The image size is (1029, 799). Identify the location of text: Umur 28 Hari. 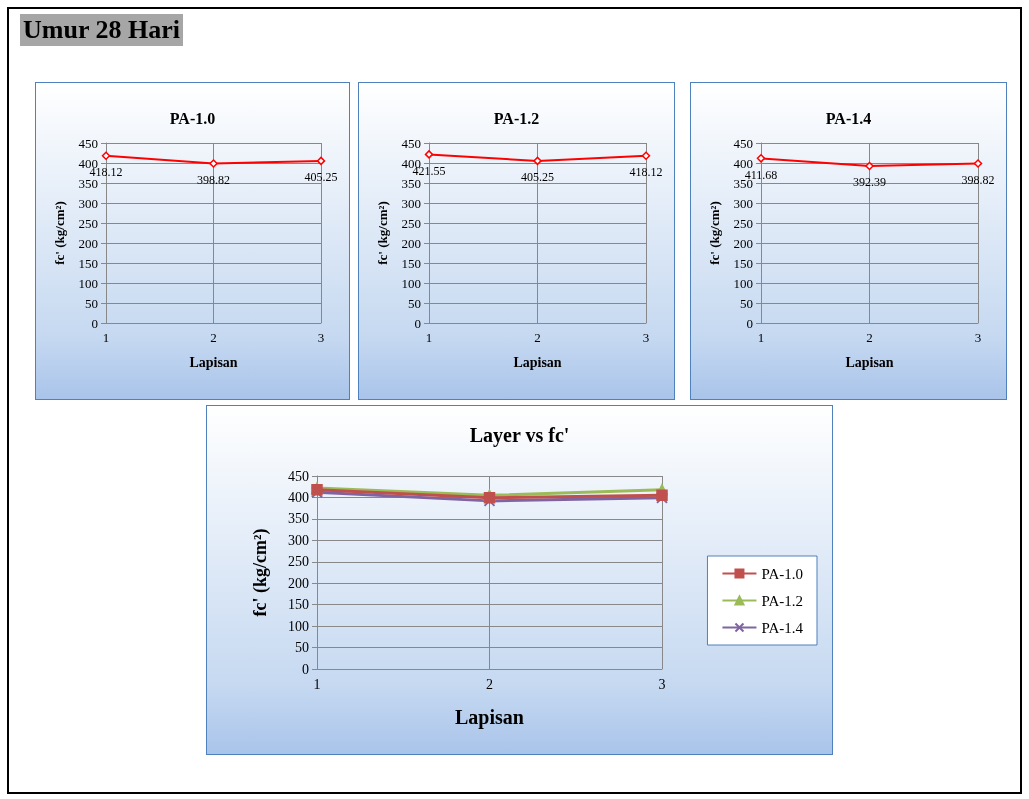
(101, 30).